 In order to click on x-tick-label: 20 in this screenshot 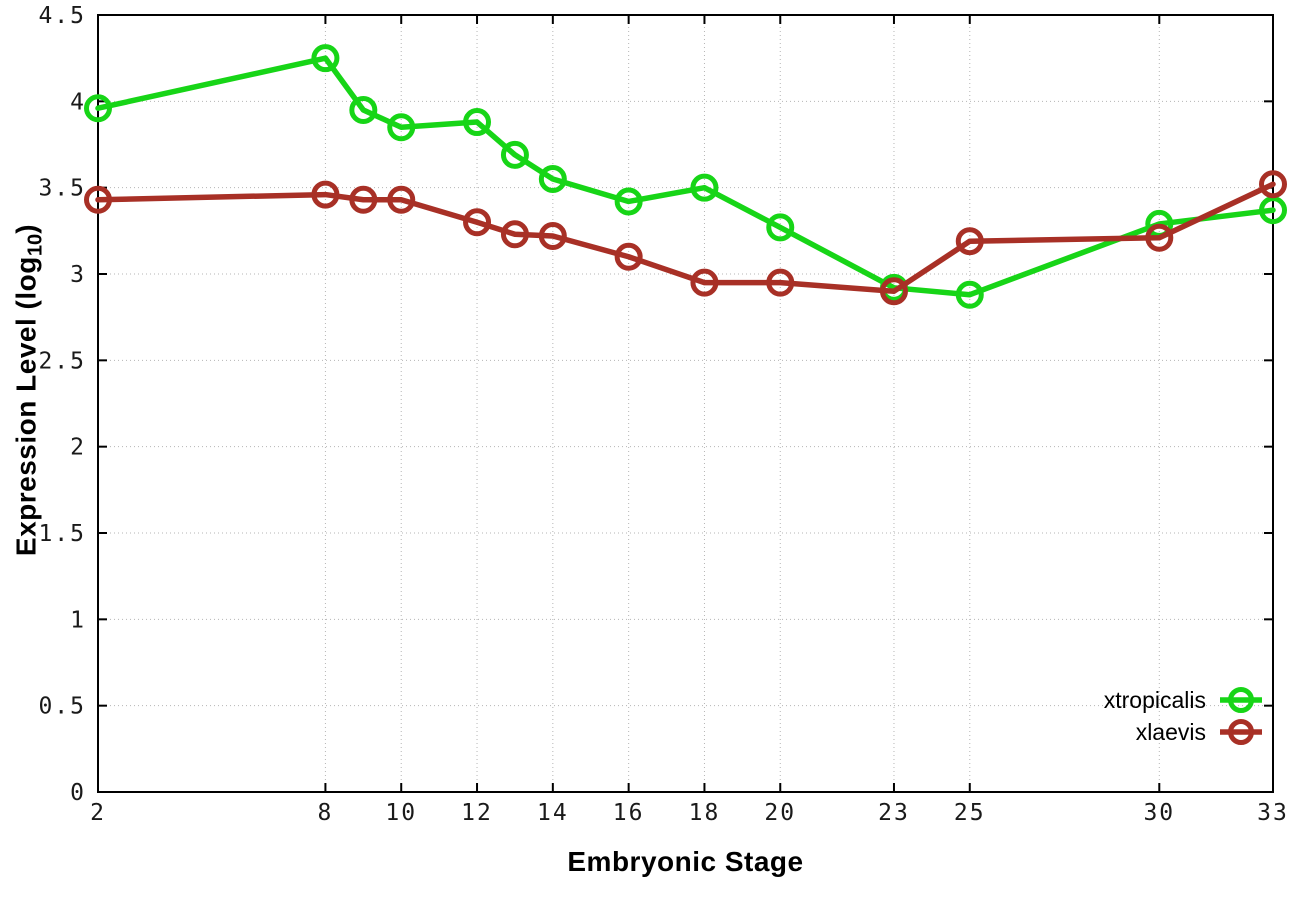, I will do `click(780, 813)`.